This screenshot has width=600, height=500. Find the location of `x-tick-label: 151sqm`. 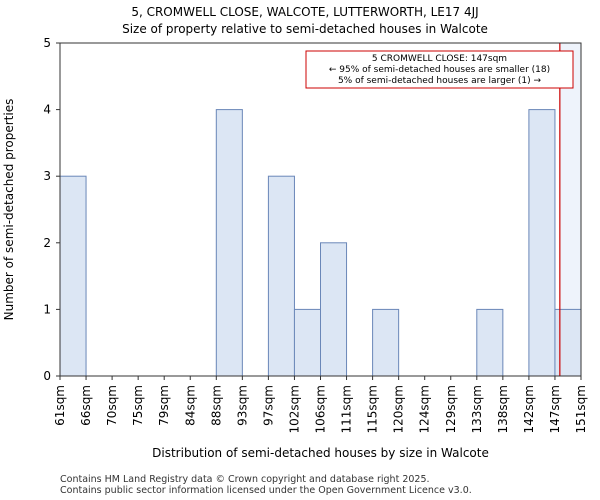

x-tick-label: 151sqm is located at coordinates (581, 409).